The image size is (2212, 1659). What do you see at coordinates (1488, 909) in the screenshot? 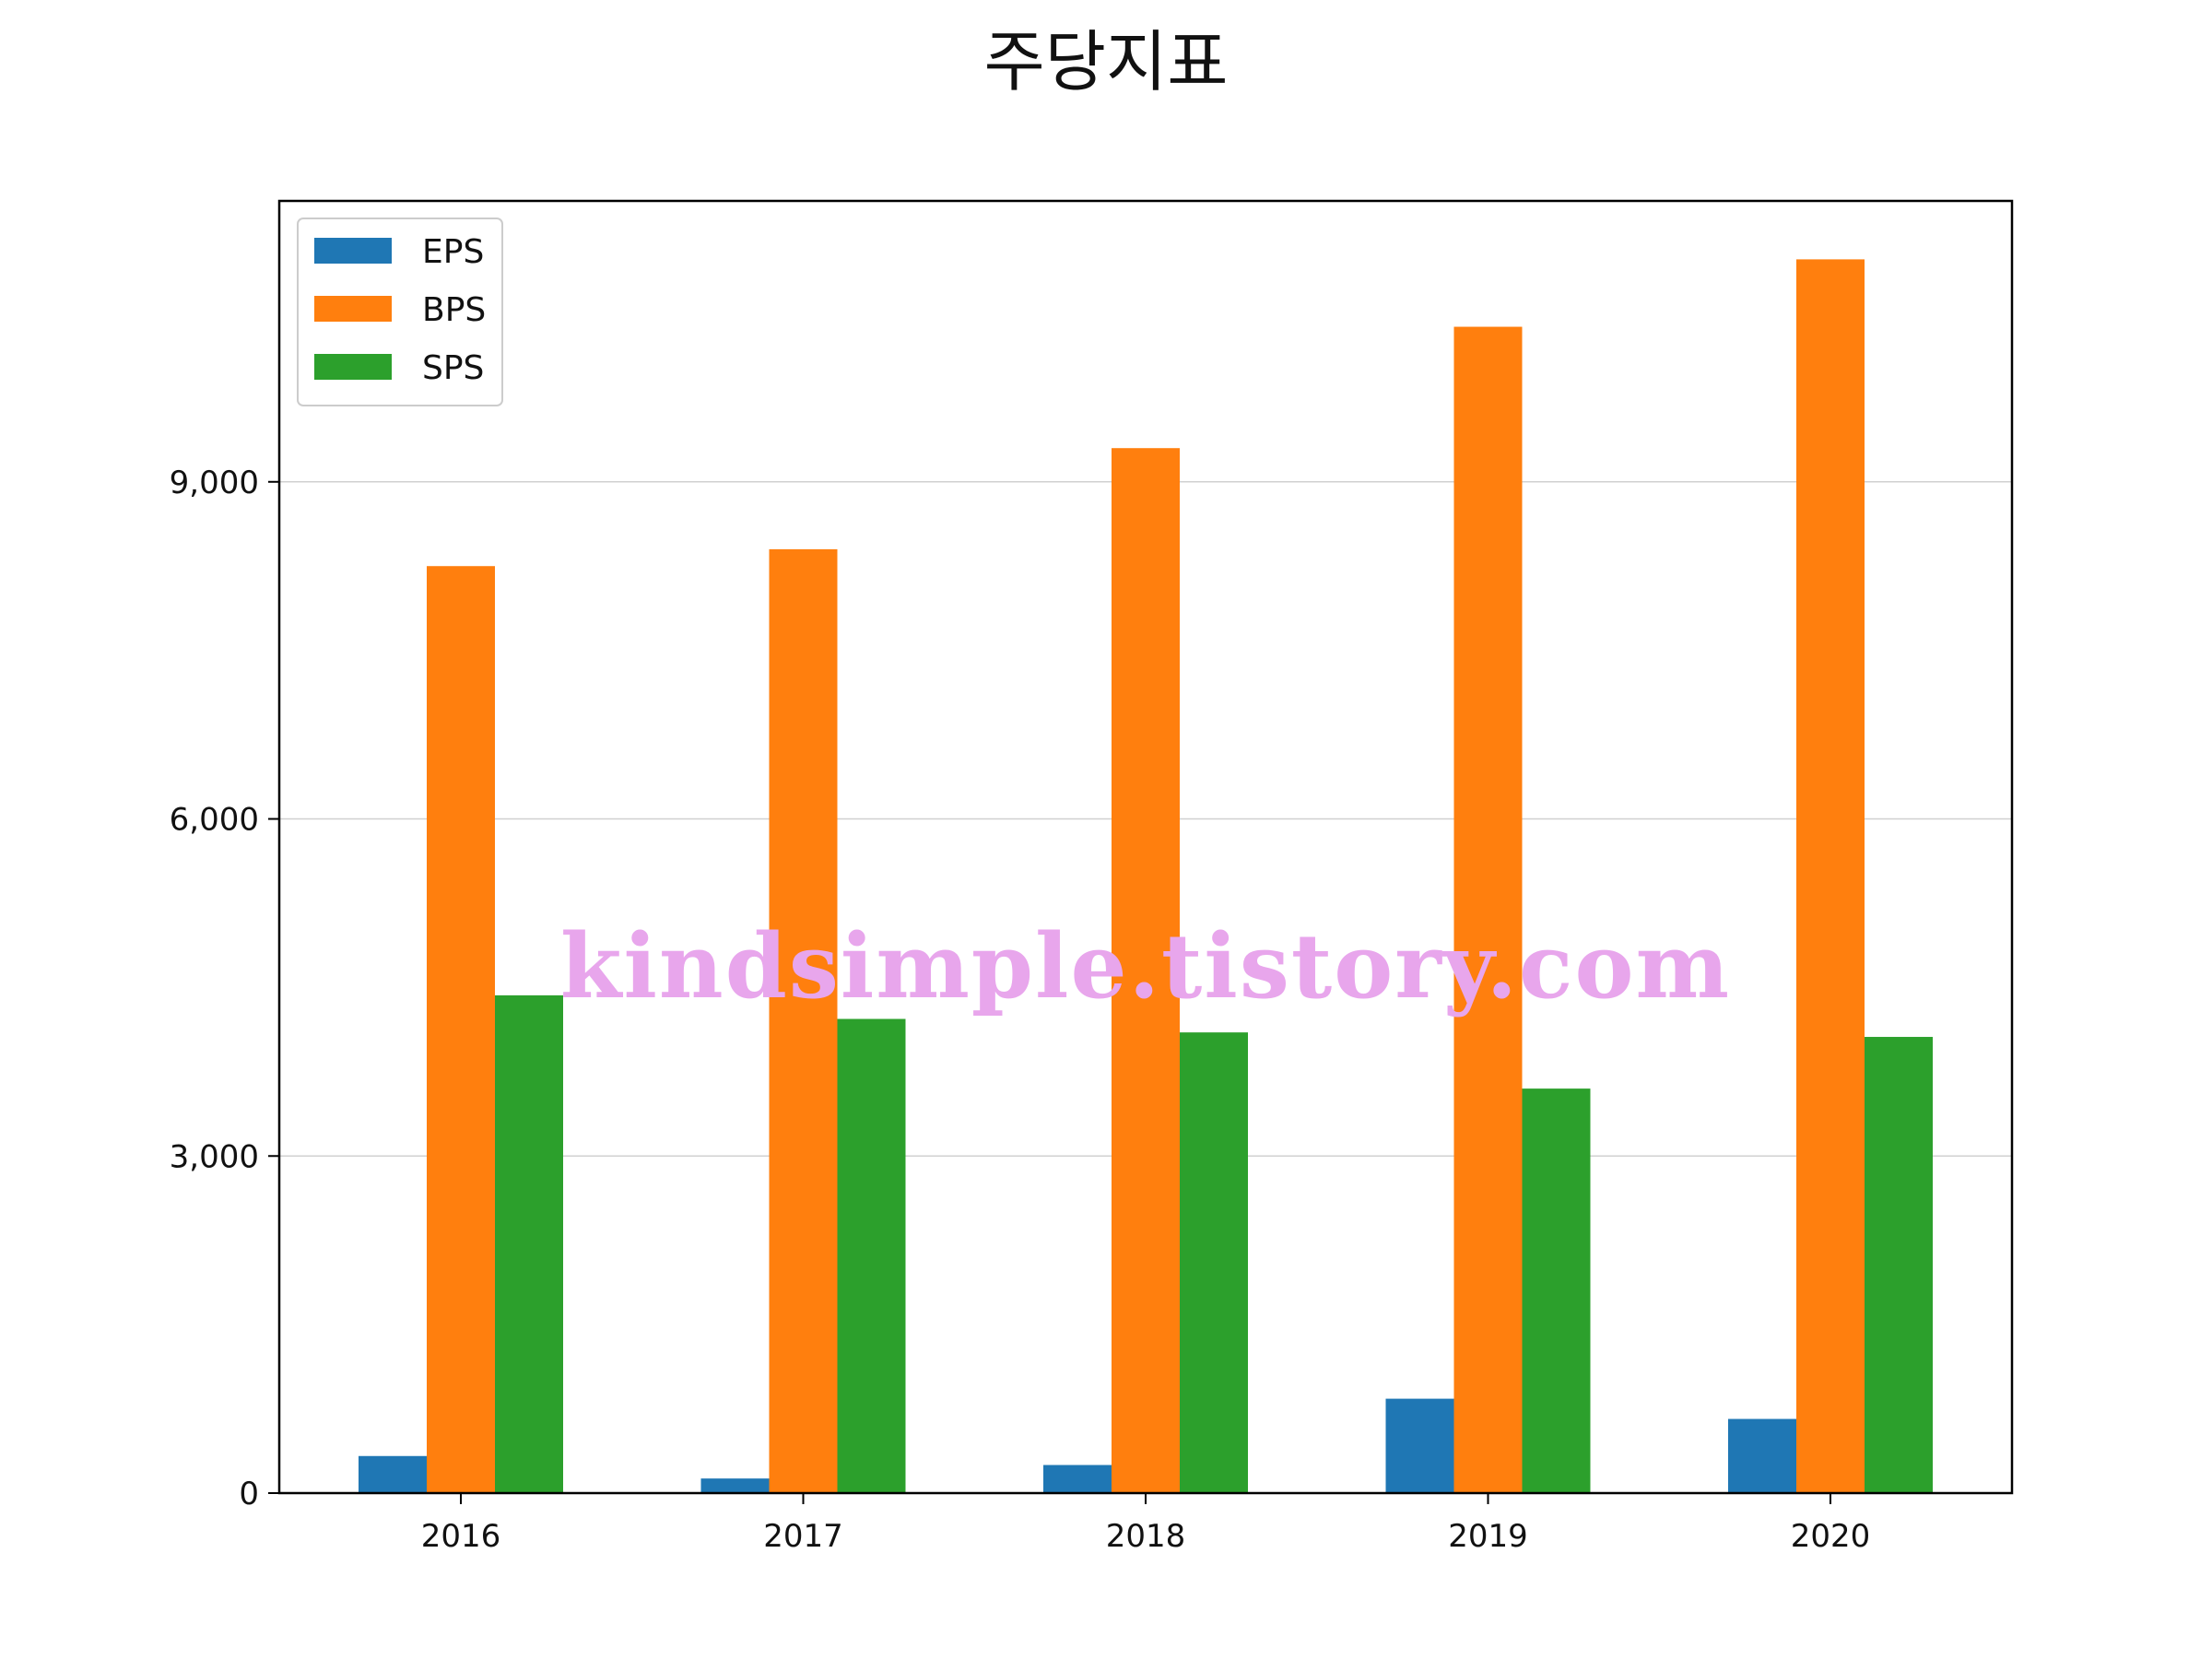
I see `bar-bps-2019` at bounding box center [1488, 909].